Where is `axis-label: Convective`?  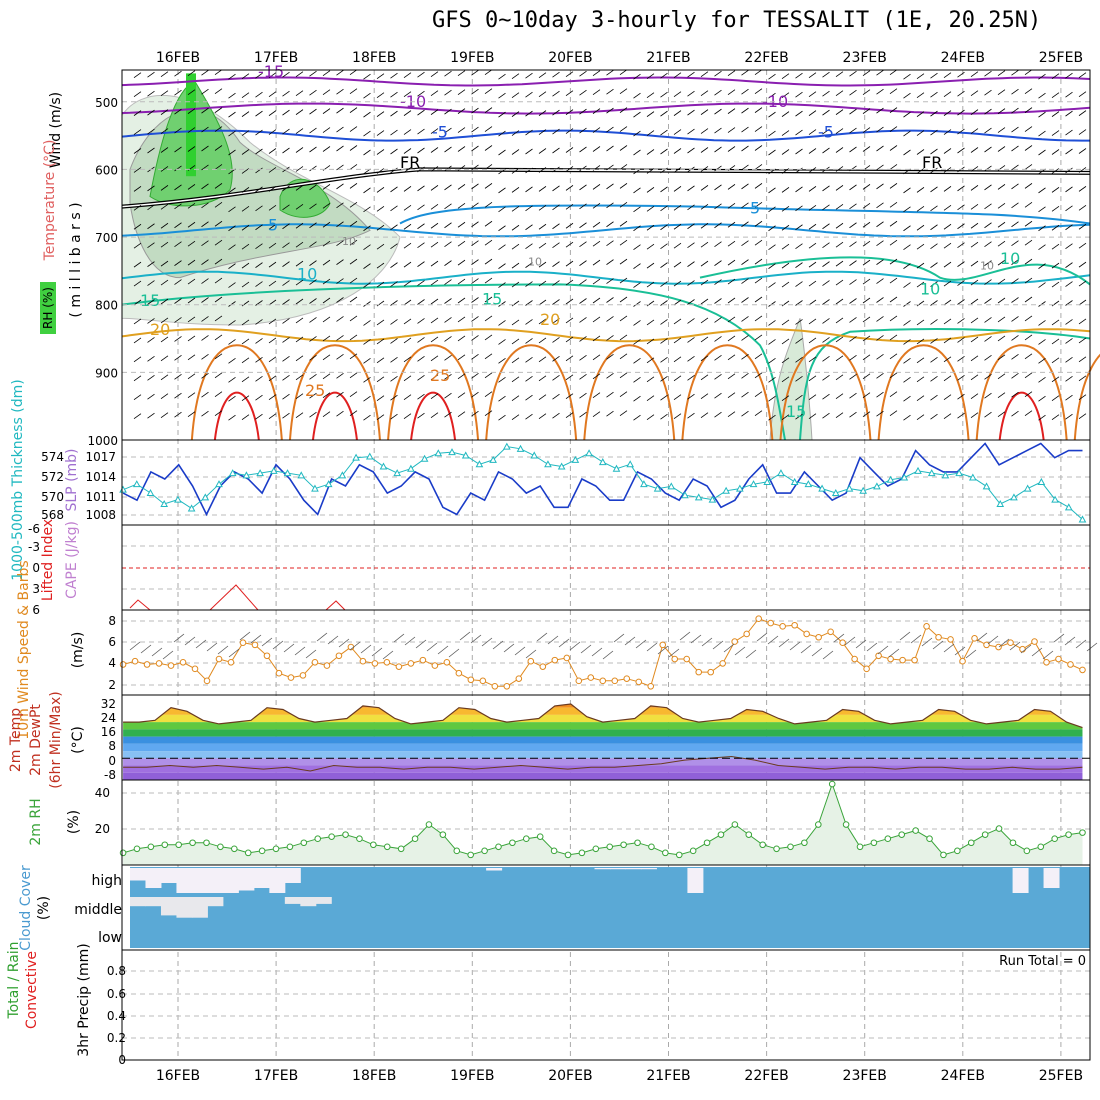 axis-label: Convective is located at coordinates (32, 990).